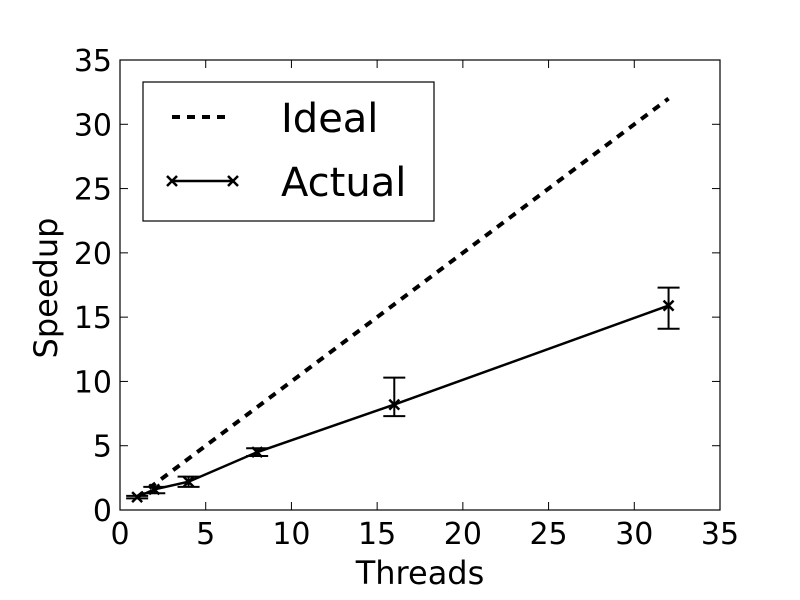 The image size is (800, 600). Describe the element at coordinates (93, 382) in the screenshot. I see `y-tick-label: 10` at that location.